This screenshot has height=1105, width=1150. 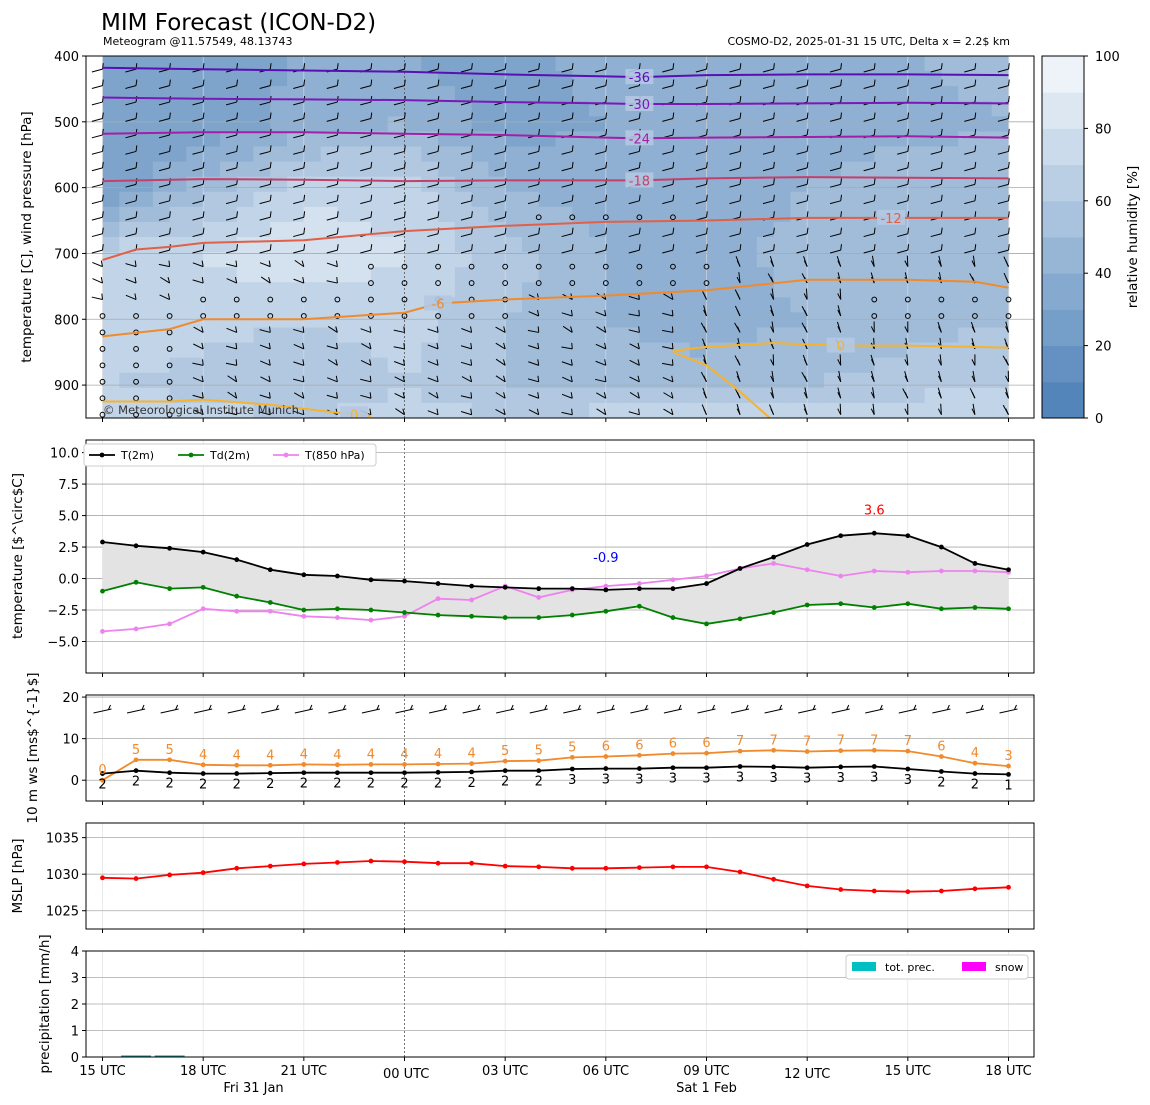 What do you see at coordinates (169, 750) in the screenshot?
I see `gust-label: 5` at bounding box center [169, 750].